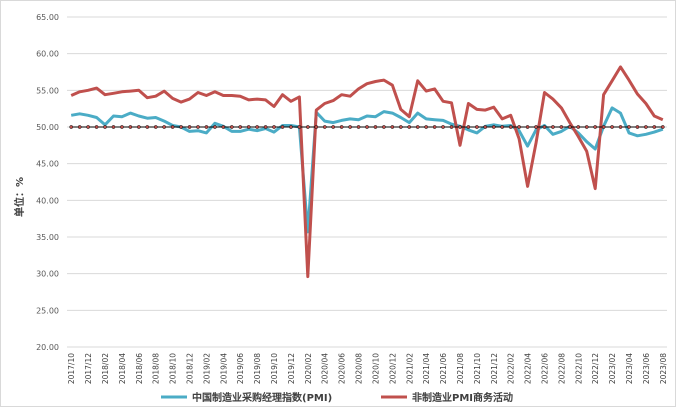 The image size is (677, 409). What do you see at coordinates (578, 368) in the screenshot?
I see `x-tick-label: 2022/10` at bounding box center [578, 368].